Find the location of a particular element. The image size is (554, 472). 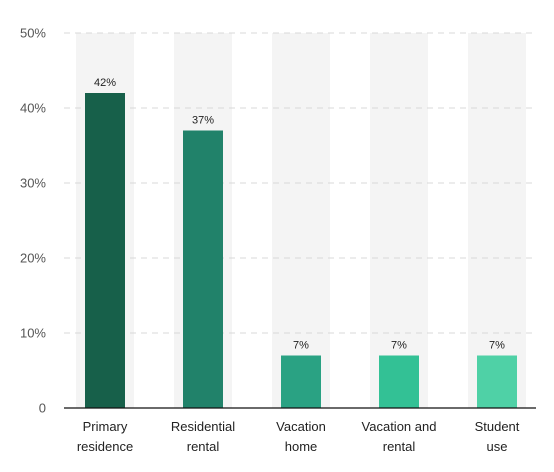

data-label: 42% is located at coordinates (105, 83).